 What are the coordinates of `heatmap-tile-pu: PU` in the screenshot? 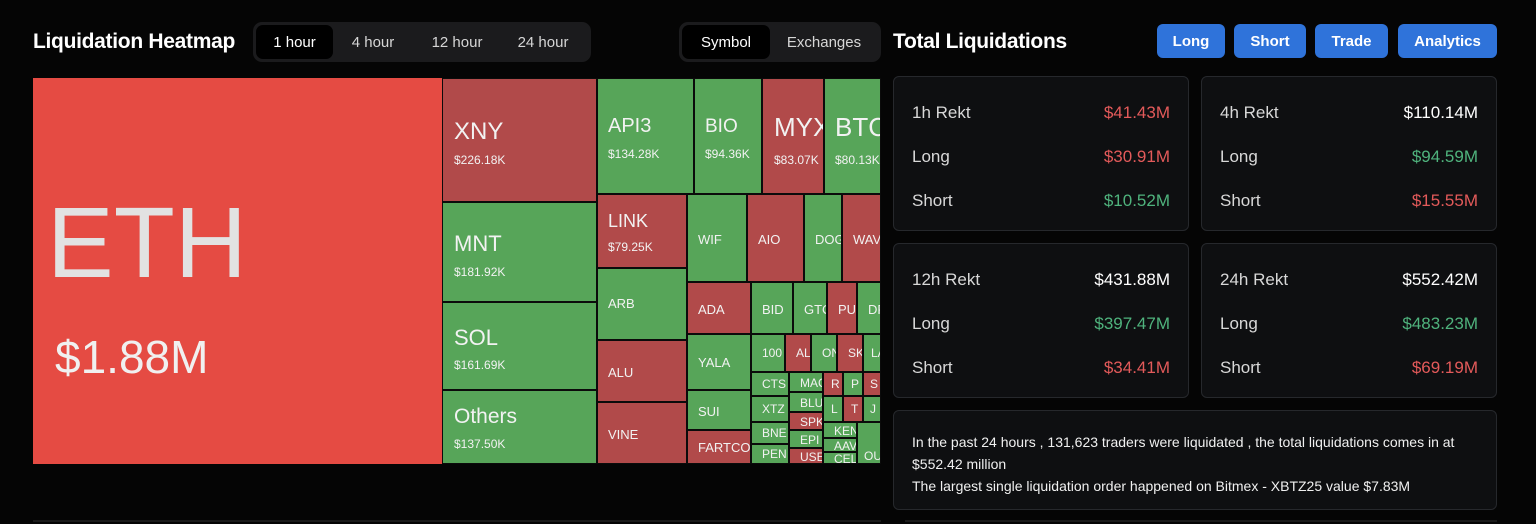 It's located at (842, 308).